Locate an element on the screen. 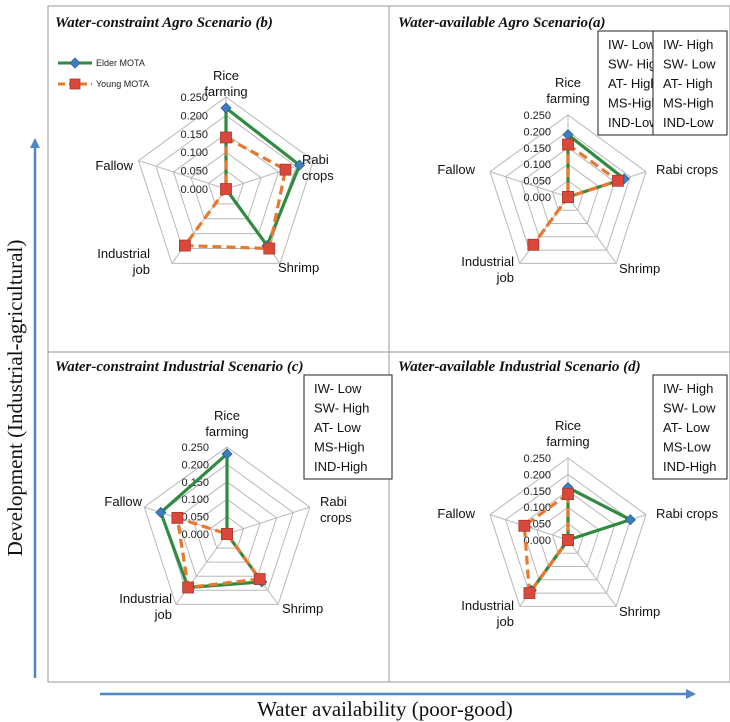 This screenshot has width=730, height=722. y-axis-label: Development (Industrial-agricultural) is located at coordinates (15, 398).